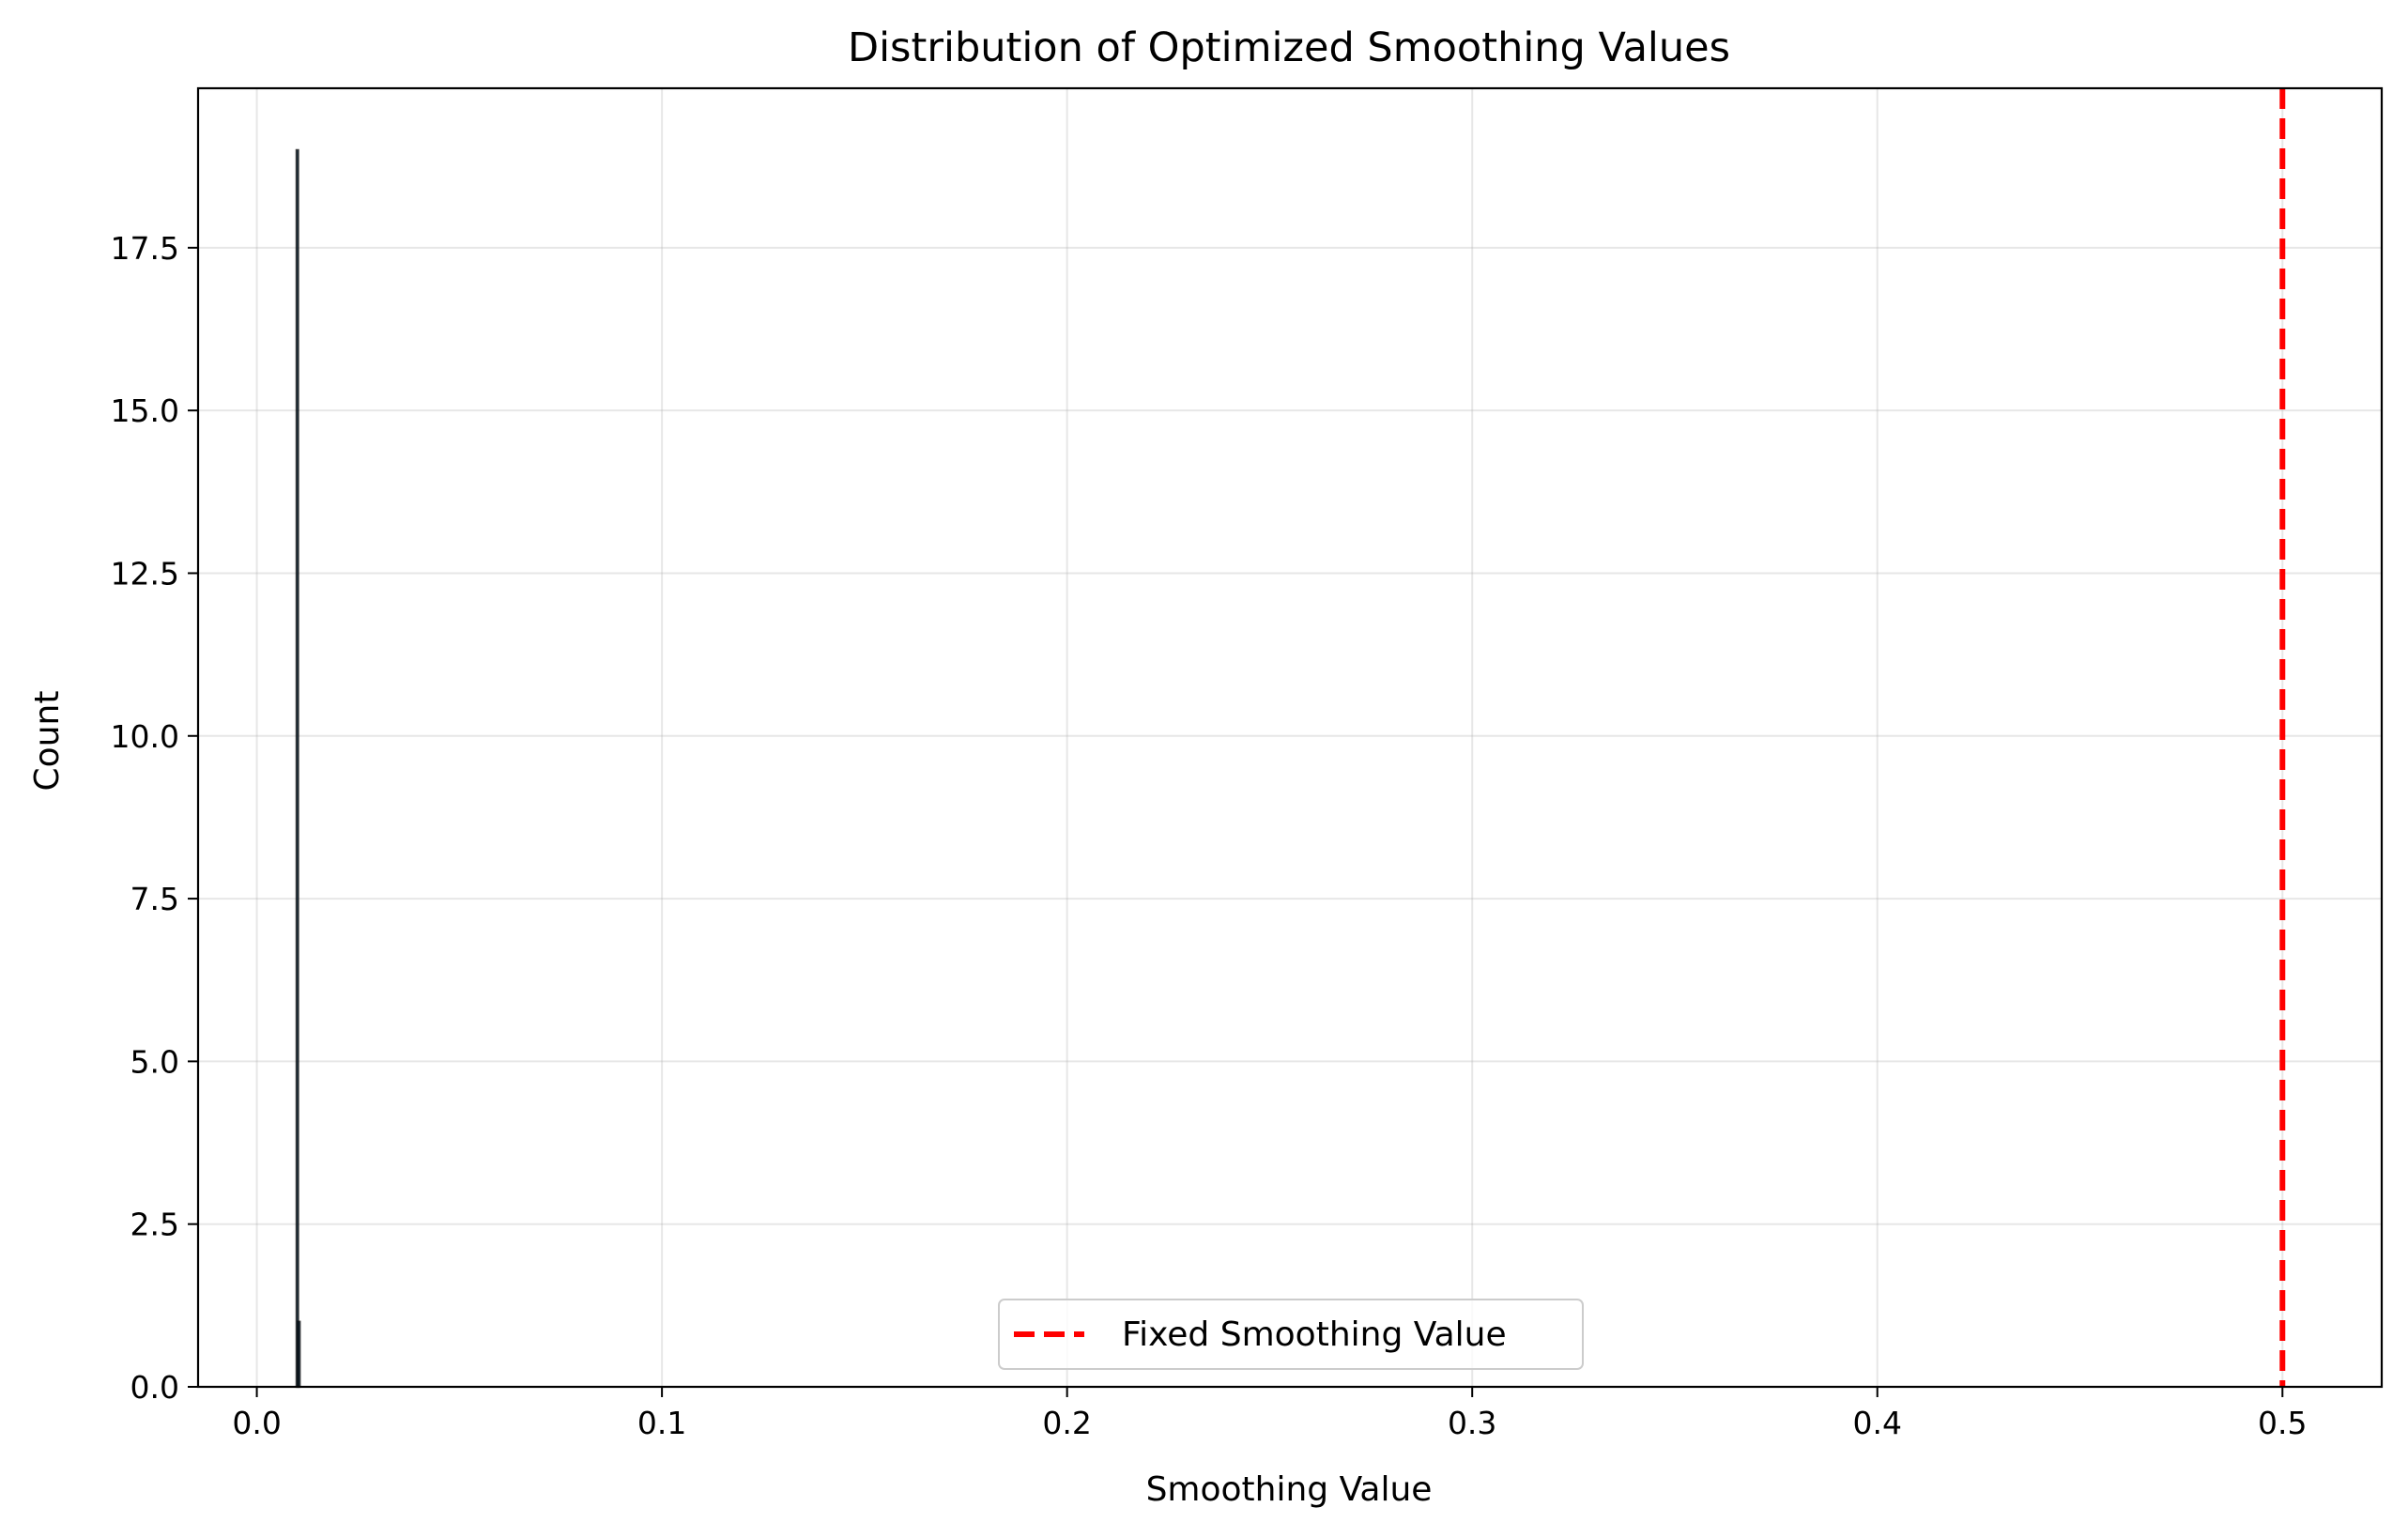  I want to click on x-tick-label: 0.0, so click(256, 1423).